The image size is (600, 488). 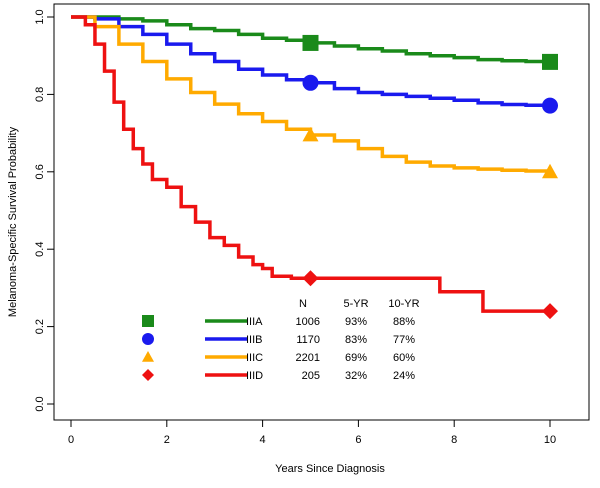 I want to click on x-tick-label: 10, so click(x=550, y=440).